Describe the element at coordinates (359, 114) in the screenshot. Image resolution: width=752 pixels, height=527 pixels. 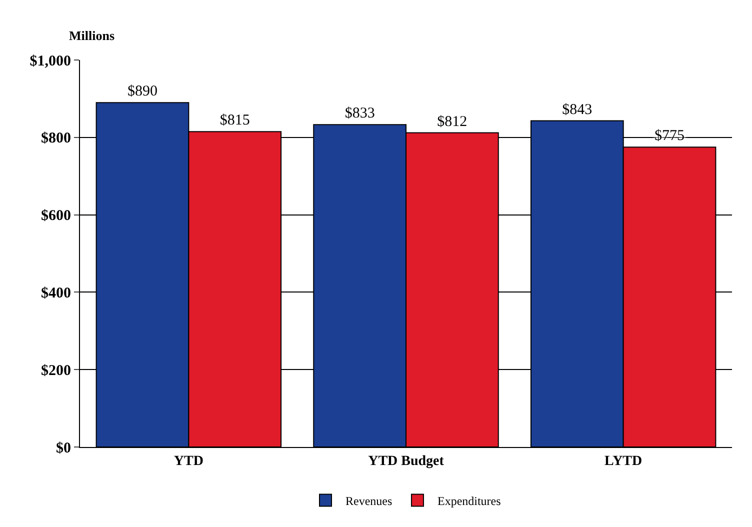
I see `data-label: $833` at that location.